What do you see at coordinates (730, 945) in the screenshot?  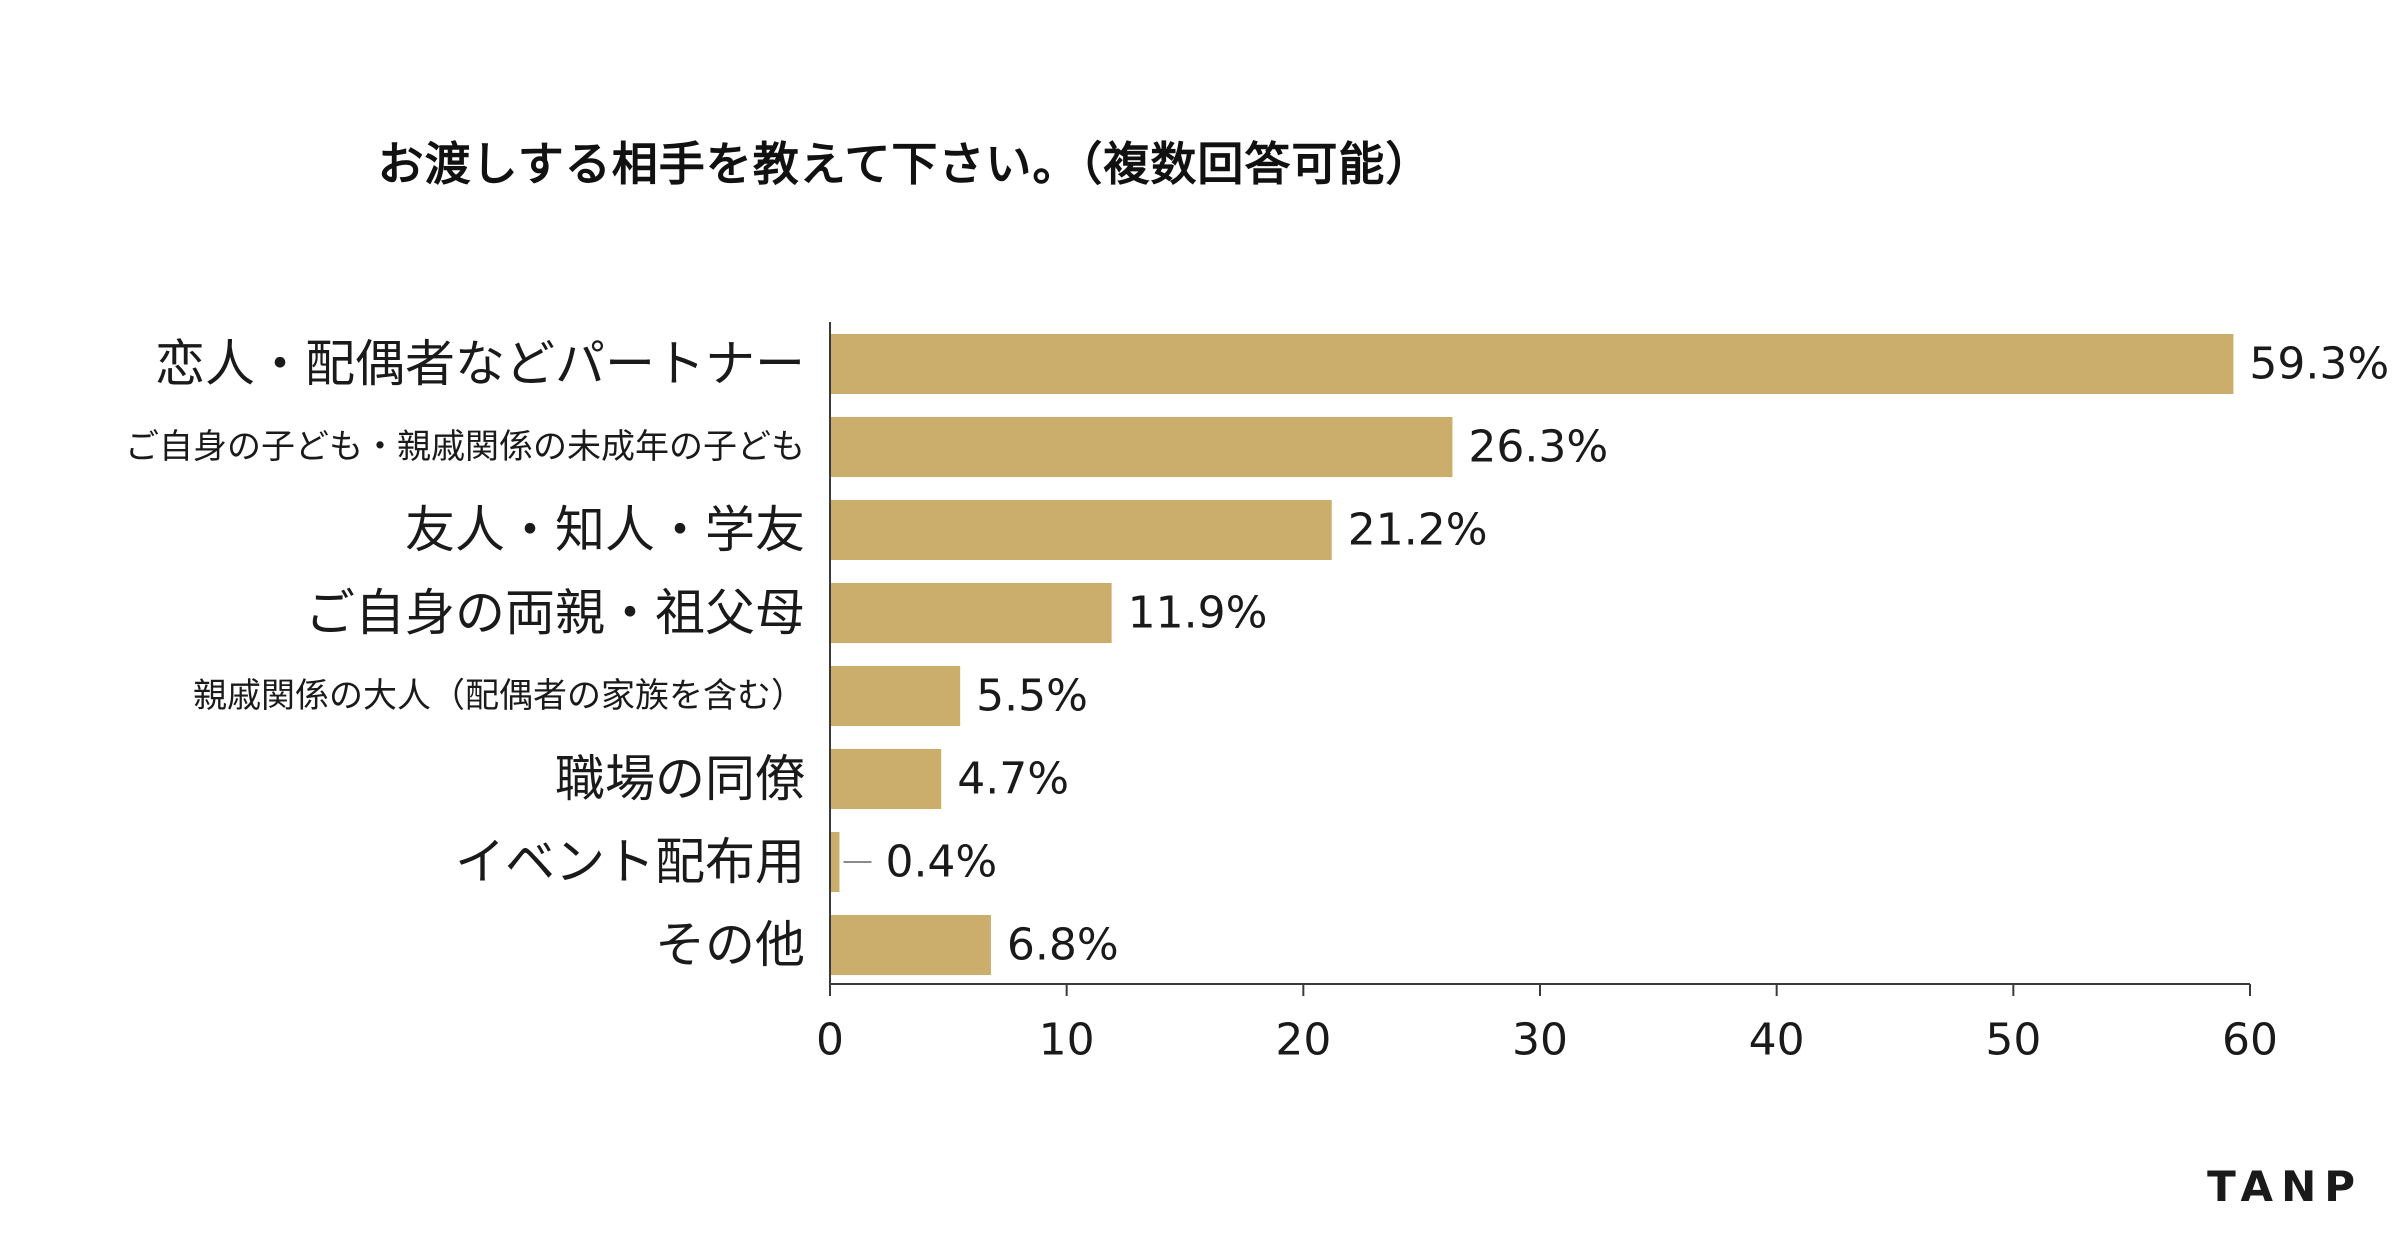 I see `category-label: その他` at bounding box center [730, 945].